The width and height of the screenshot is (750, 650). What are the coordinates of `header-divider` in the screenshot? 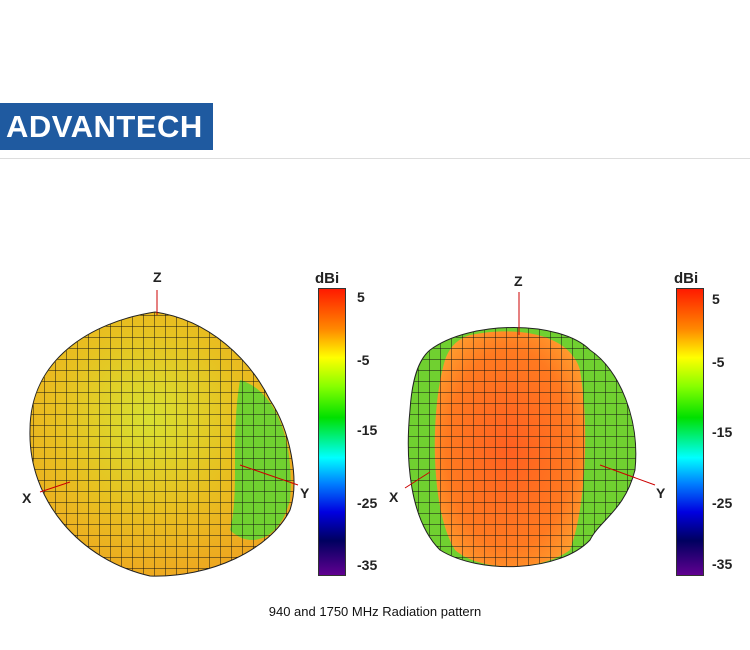 It's located at (375, 158).